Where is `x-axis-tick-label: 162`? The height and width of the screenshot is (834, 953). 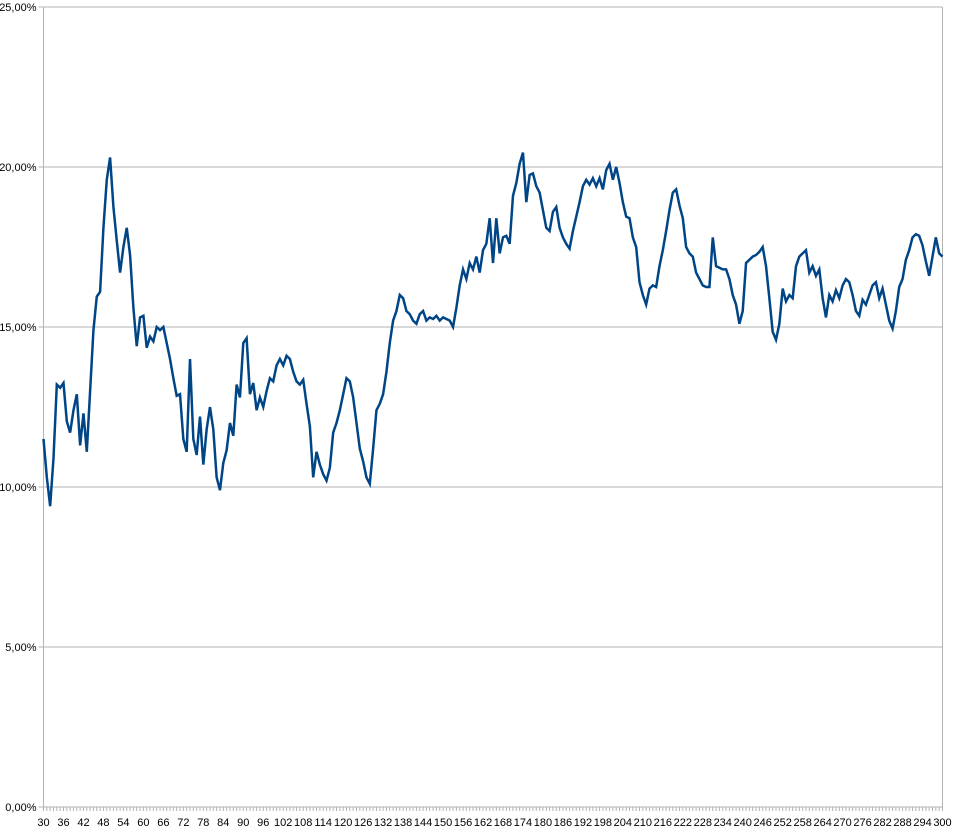
x-axis-tick-label: 162 is located at coordinates (483, 823).